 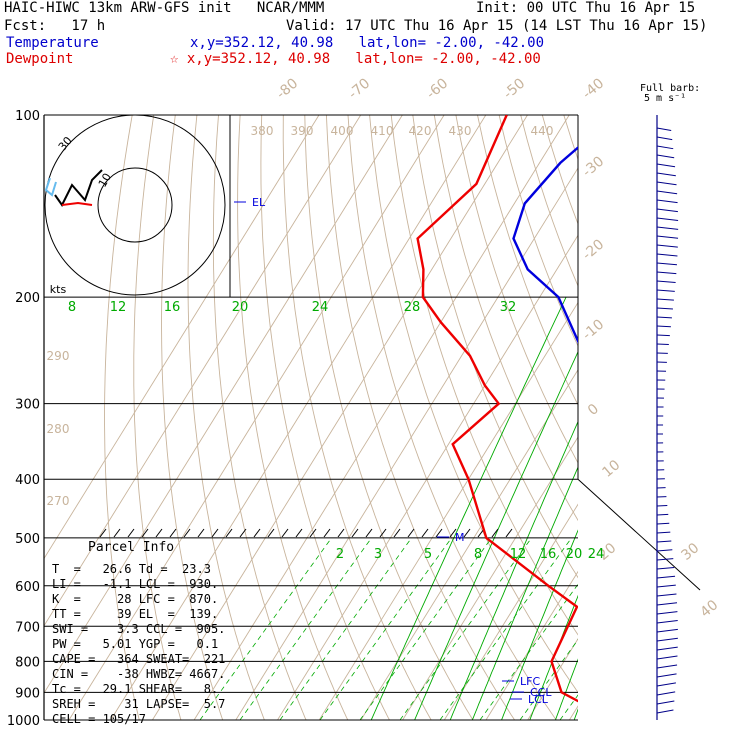 I want to click on forecast-hour: Fcst: 17 h, so click(x=55, y=26).